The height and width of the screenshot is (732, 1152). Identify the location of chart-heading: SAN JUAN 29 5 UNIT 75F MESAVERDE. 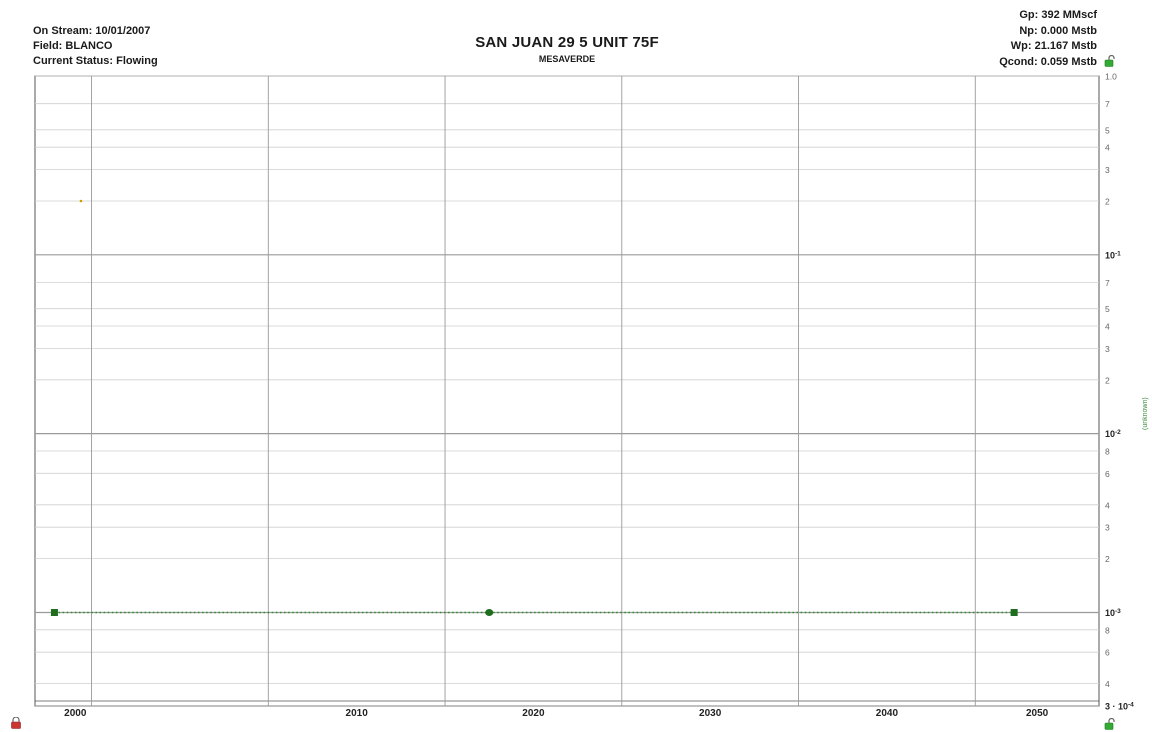
(567, 49).